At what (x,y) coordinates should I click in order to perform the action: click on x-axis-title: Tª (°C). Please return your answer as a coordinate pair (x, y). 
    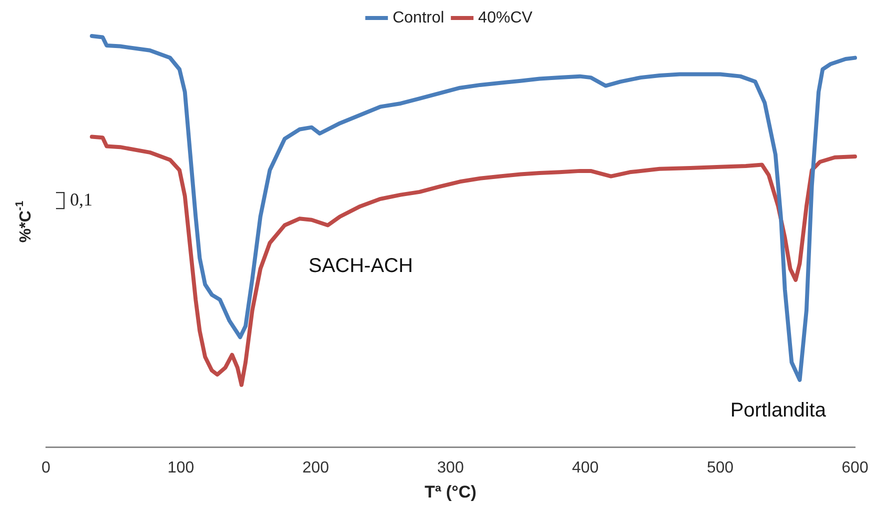
    Looking at the image, I should click on (450, 492).